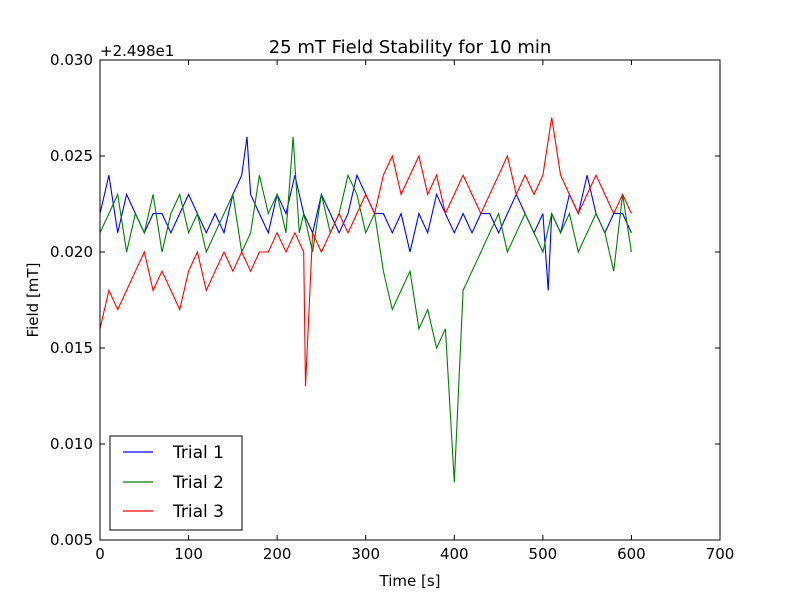 The width and height of the screenshot is (800, 605). What do you see at coordinates (410, 581) in the screenshot?
I see `x-axis-label: Time [s]` at bounding box center [410, 581].